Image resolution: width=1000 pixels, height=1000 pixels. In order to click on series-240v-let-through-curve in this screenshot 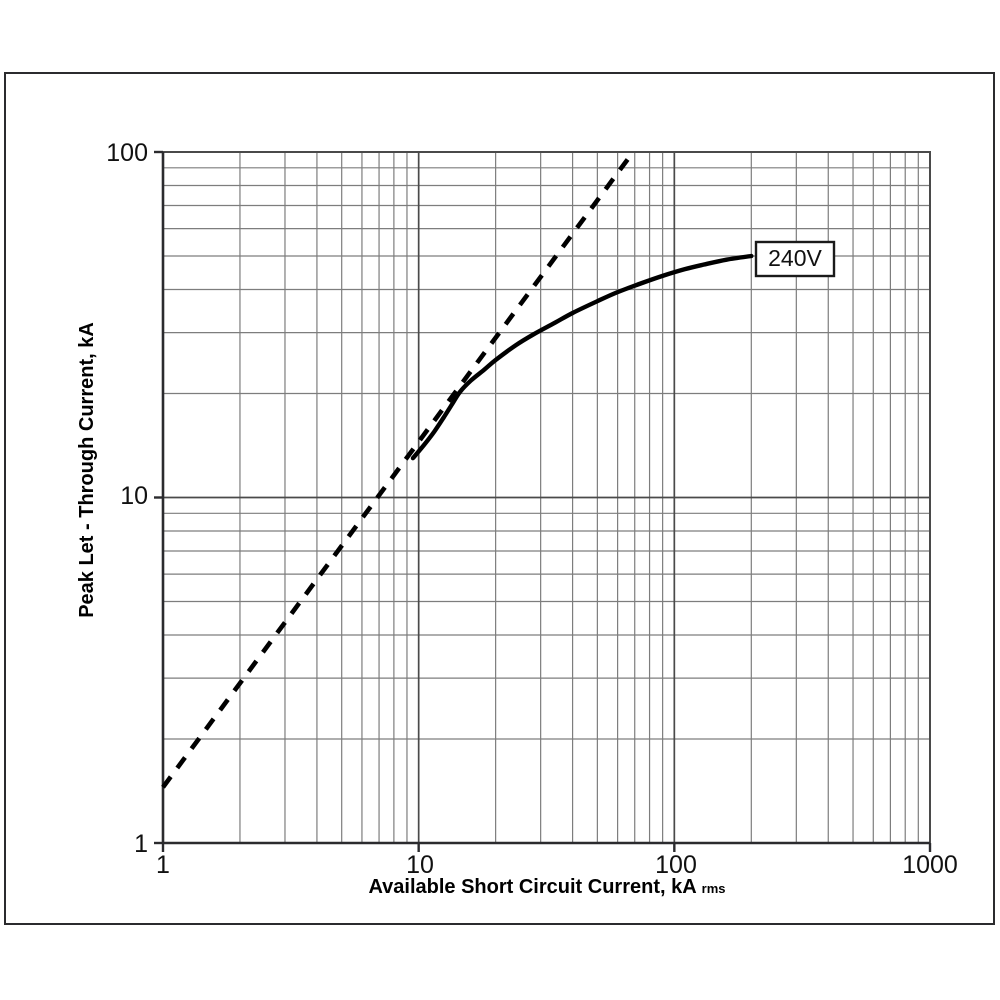, I will do `click(582, 357)`.